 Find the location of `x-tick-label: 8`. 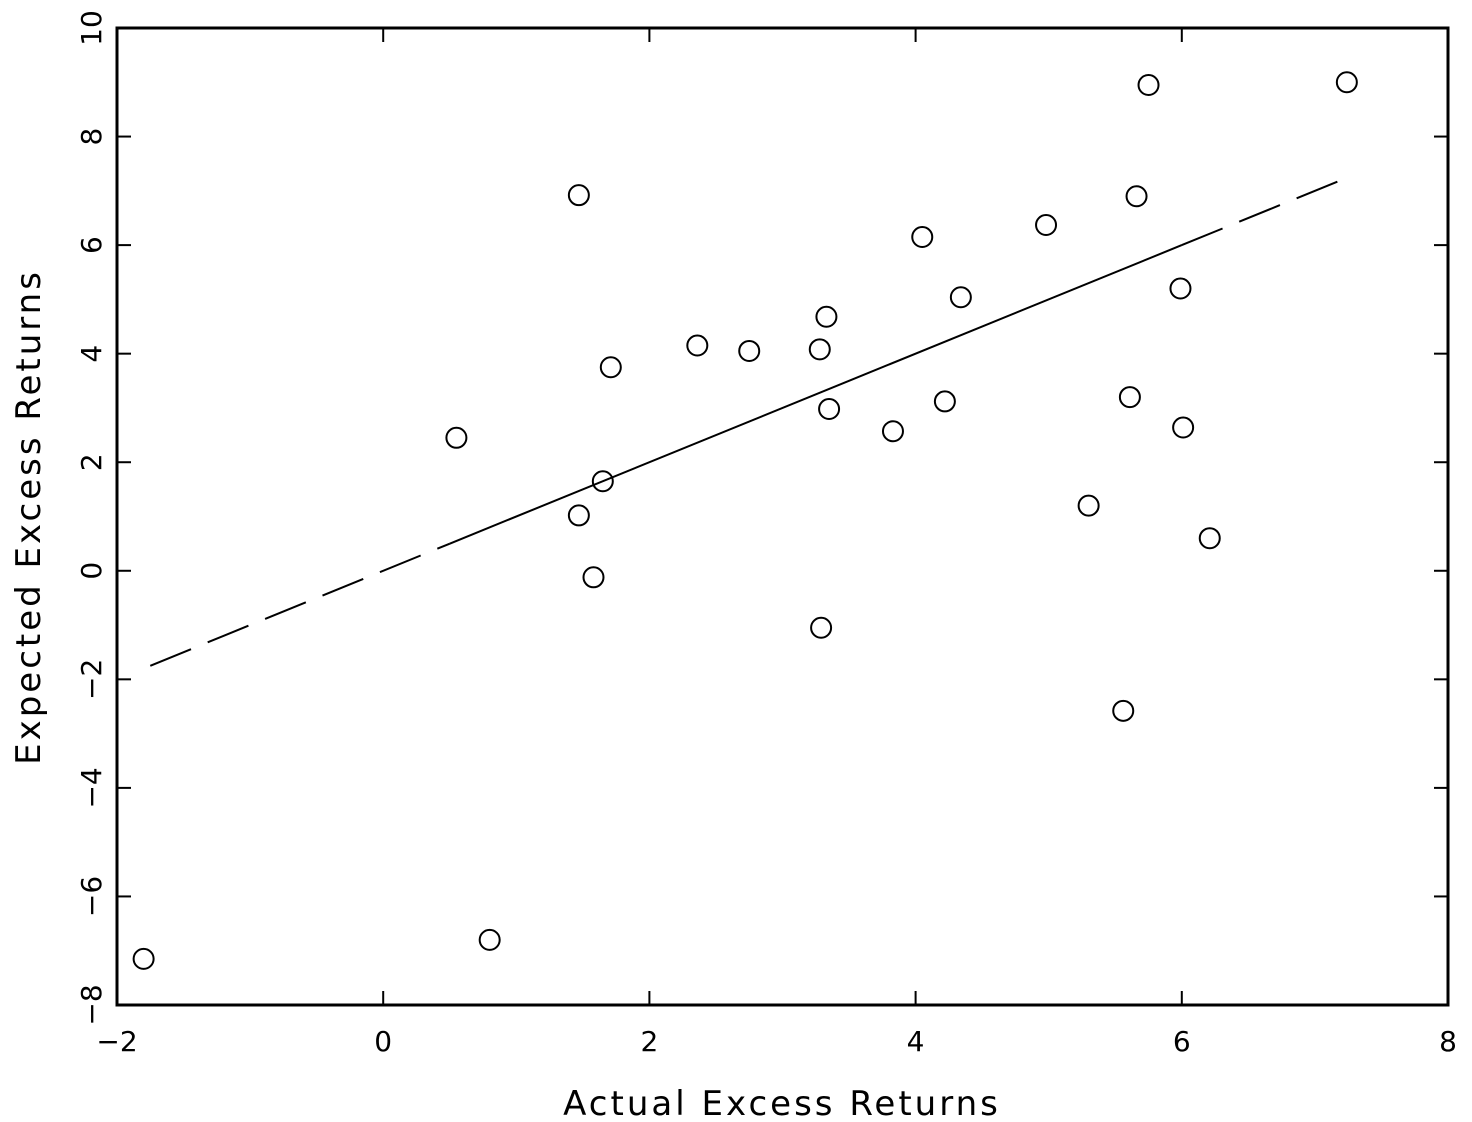

x-tick-label: 8 is located at coordinates (1448, 1041).